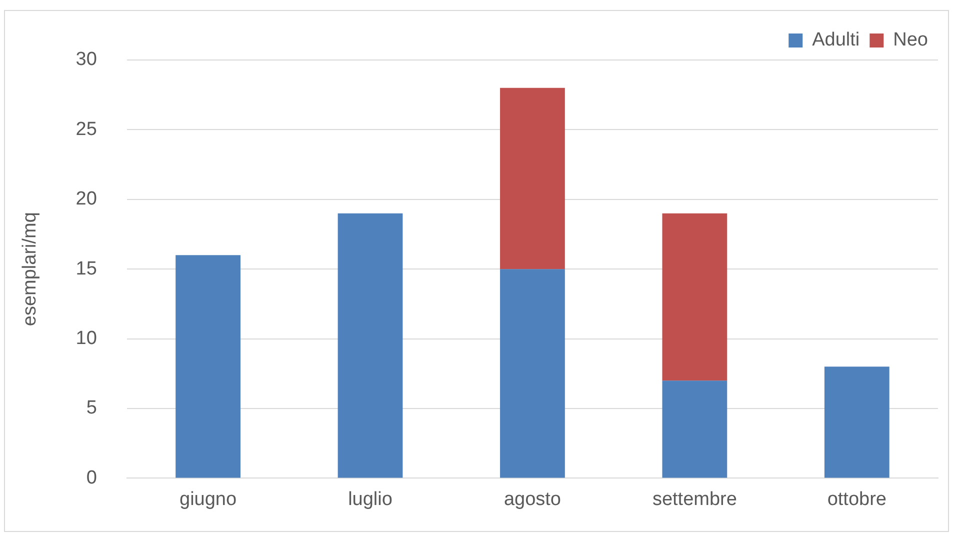  What do you see at coordinates (532, 499) in the screenshot?
I see `x-tick-label: agosto` at bounding box center [532, 499].